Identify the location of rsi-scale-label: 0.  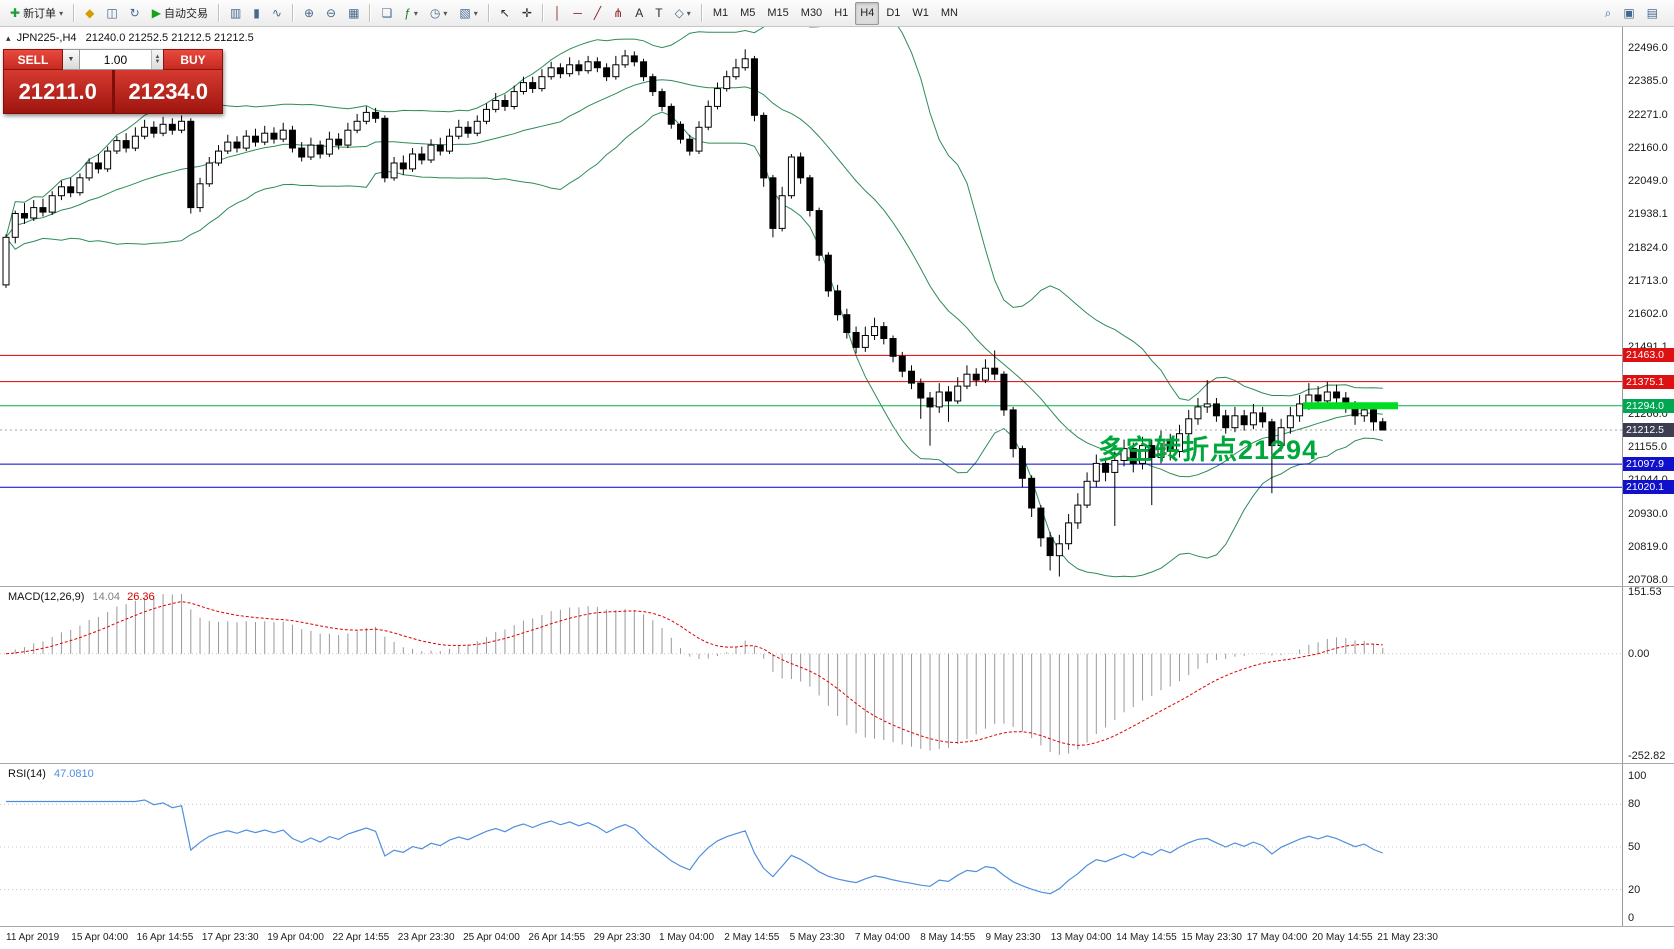
(1631, 918).